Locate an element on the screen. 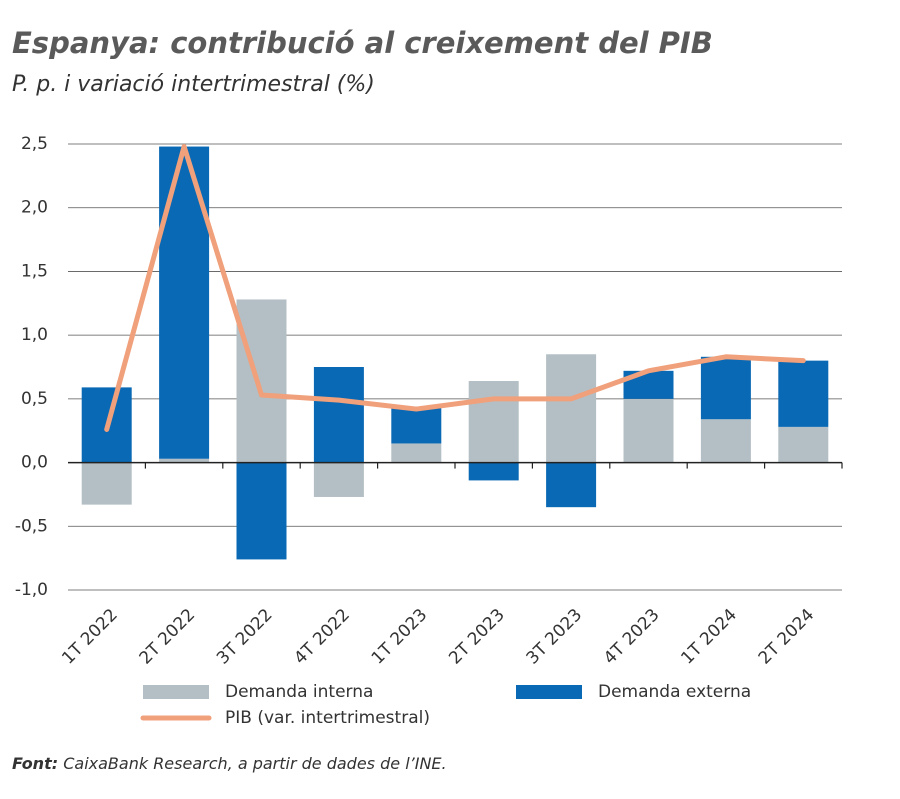 This screenshot has width=900, height=799. y-tick-label: 0,5 is located at coordinates (34, 399).